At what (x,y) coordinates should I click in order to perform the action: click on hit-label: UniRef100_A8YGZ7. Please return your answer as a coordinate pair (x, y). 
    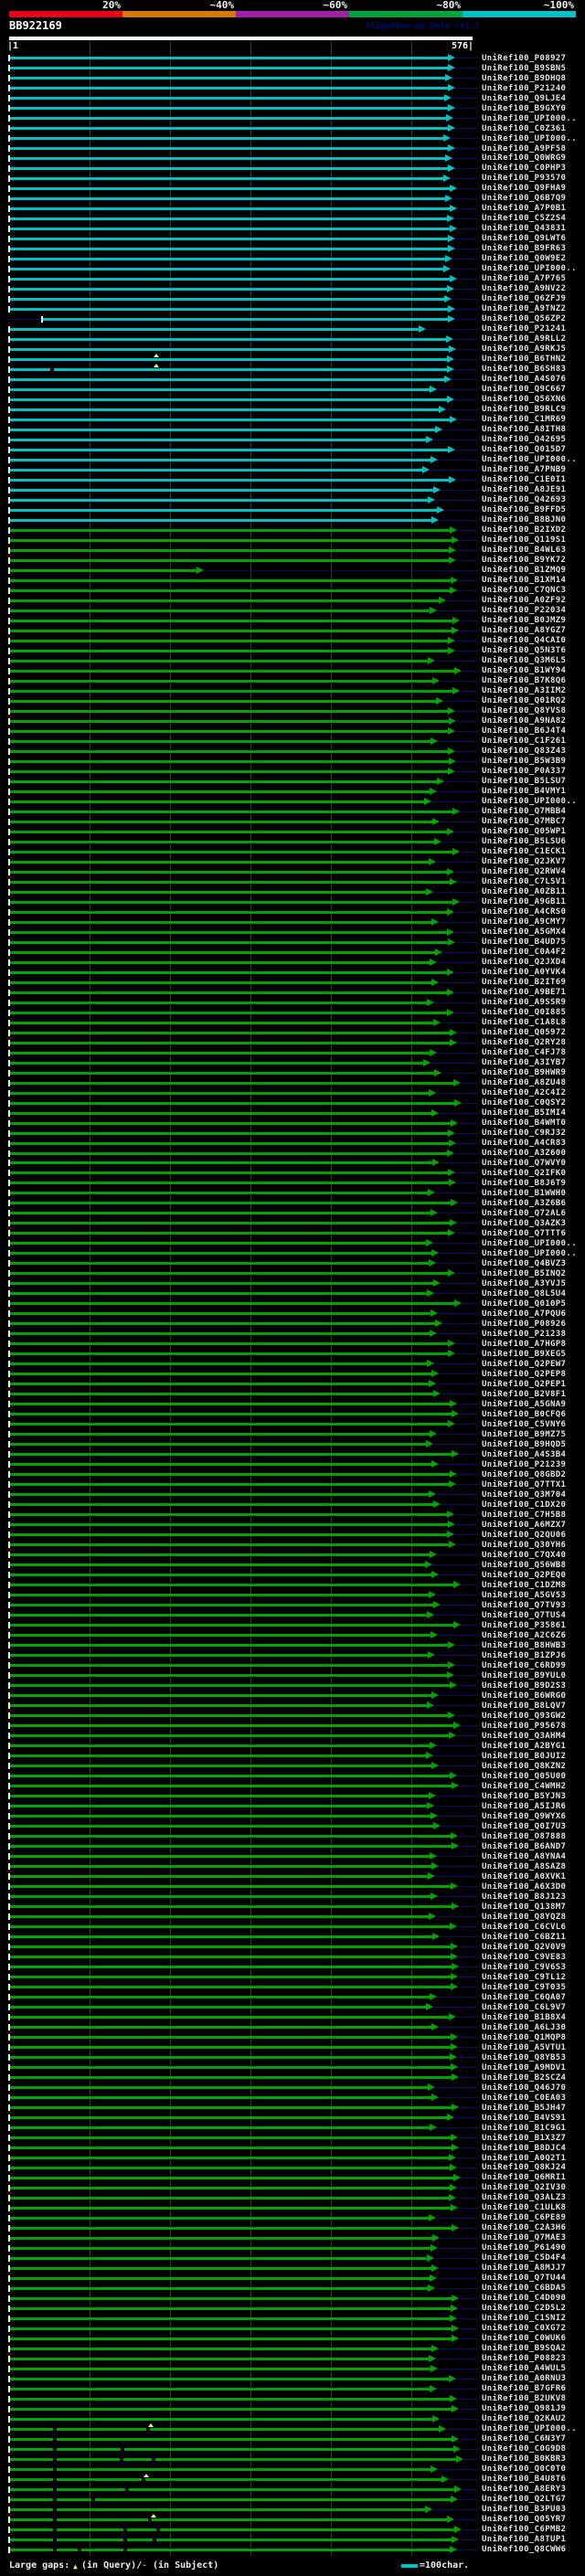
    Looking at the image, I should click on (524, 631).